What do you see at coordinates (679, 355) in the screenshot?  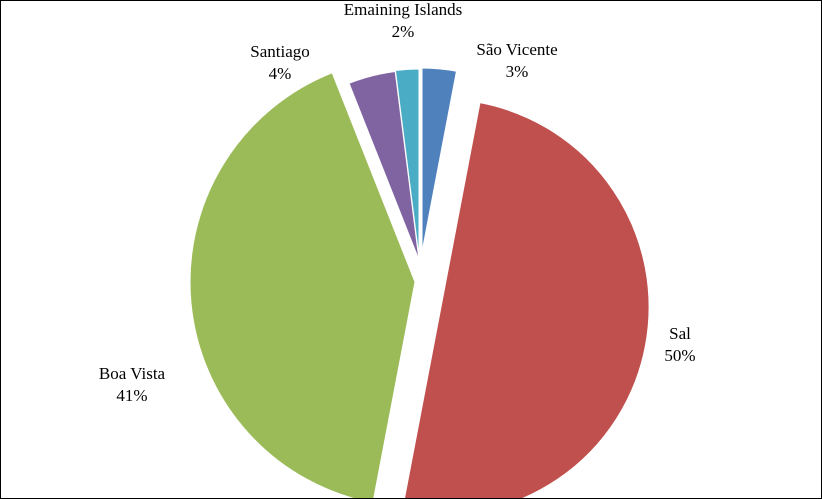 I see `slice-label-percent-sal: 50%` at bounding box center [679, 355].